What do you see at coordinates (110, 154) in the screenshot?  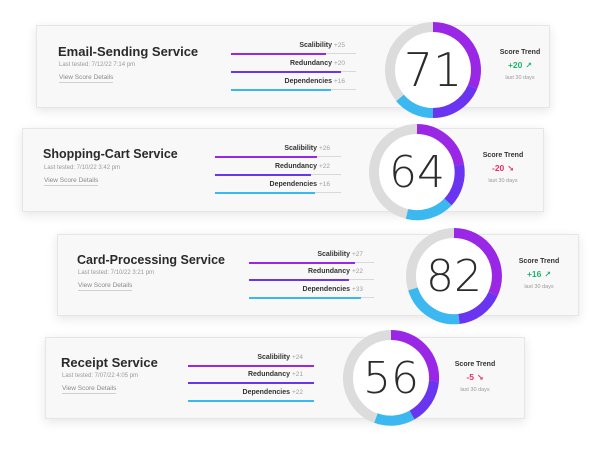 I see `service-title: Shopping-Cart Service` at bounding box center [110, 154].